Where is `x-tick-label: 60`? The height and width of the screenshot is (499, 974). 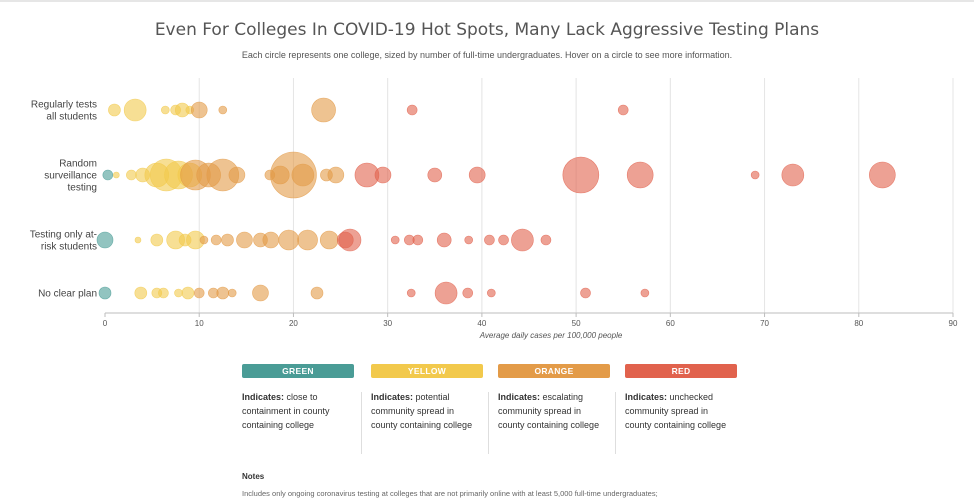 x-tick-label: 60 is located at coordinates (670, 323).